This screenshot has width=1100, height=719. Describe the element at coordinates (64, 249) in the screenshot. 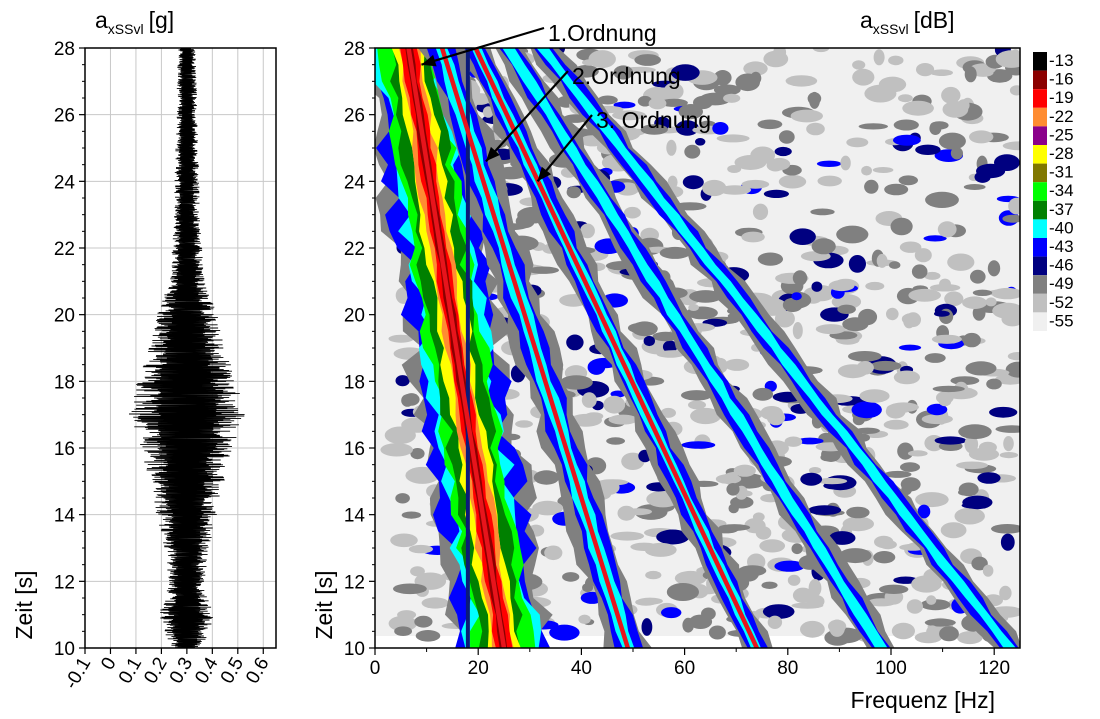

I see `time-signal-y-tick-label: 22` at that location.